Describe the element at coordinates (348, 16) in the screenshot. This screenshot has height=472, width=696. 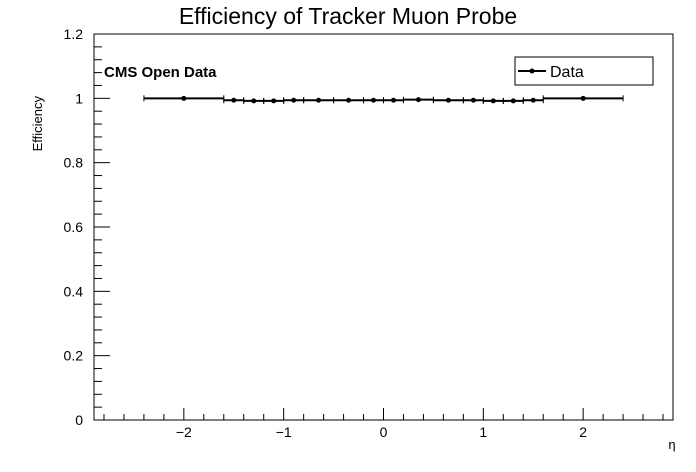
I see `chart-title: Efficiency of Tracker Muon Probe` at that location.